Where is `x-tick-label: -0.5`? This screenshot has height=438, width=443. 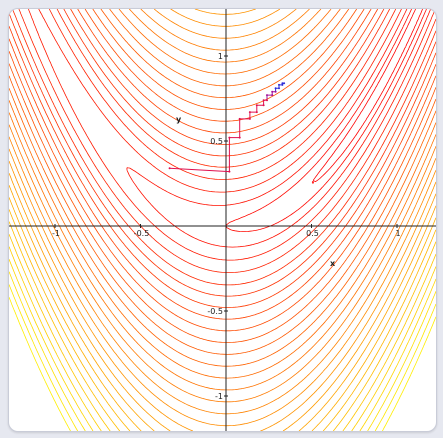
x-tick-label: -0.5 is located at coordinates (142, 233).